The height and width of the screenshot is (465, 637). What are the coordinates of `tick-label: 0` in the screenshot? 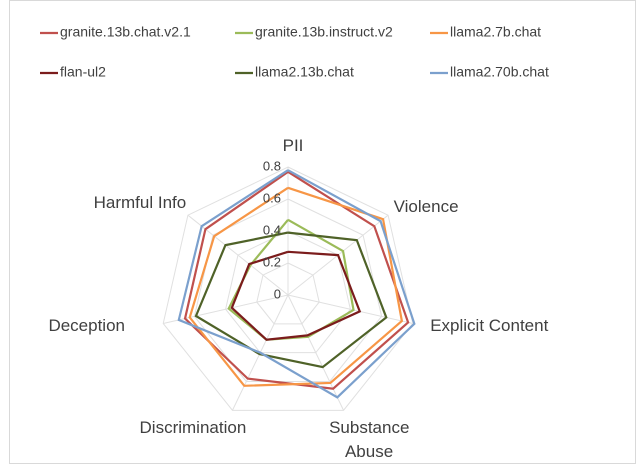 It's located at (277, 293).